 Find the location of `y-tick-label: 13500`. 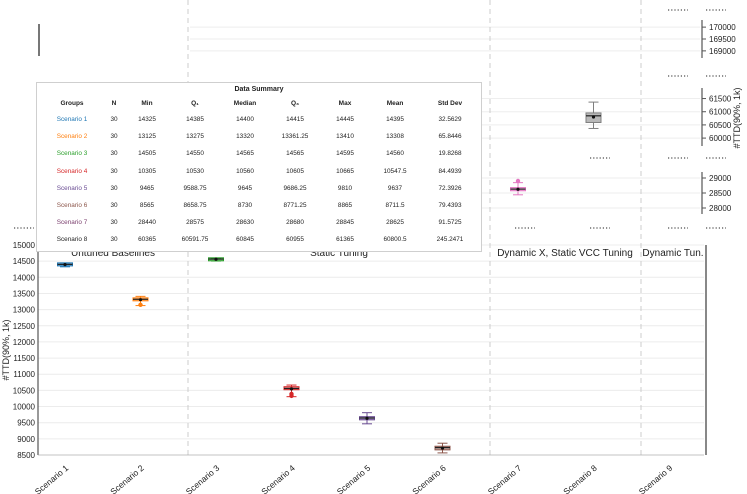

y-tick-label: 13500 is located at coordinates (24, 293).